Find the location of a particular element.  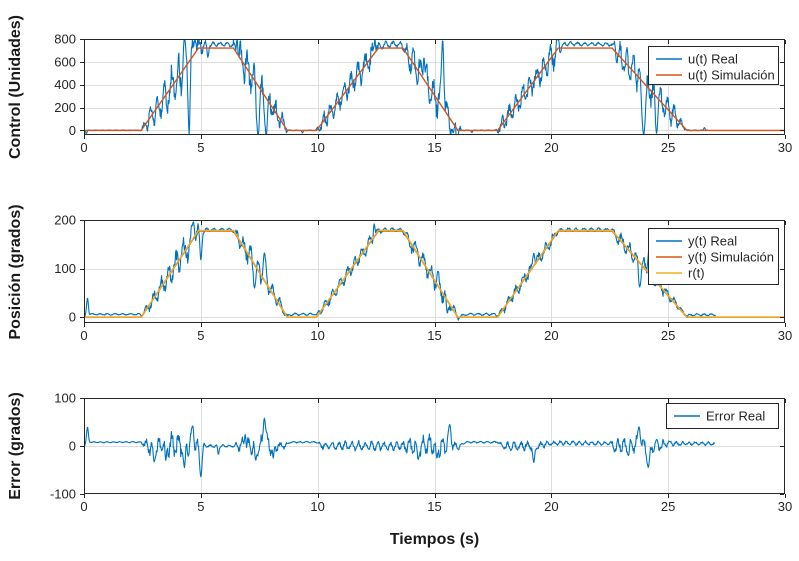

legend-label: Error Real is located at coordinates (735, 416).